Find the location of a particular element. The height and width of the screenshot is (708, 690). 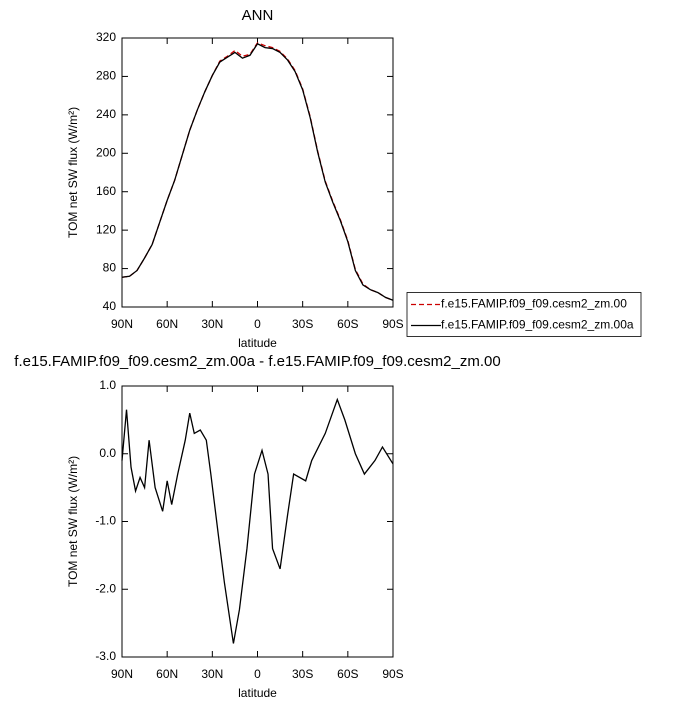

y-tick-label: 40 is located at coordinates (110, 306).